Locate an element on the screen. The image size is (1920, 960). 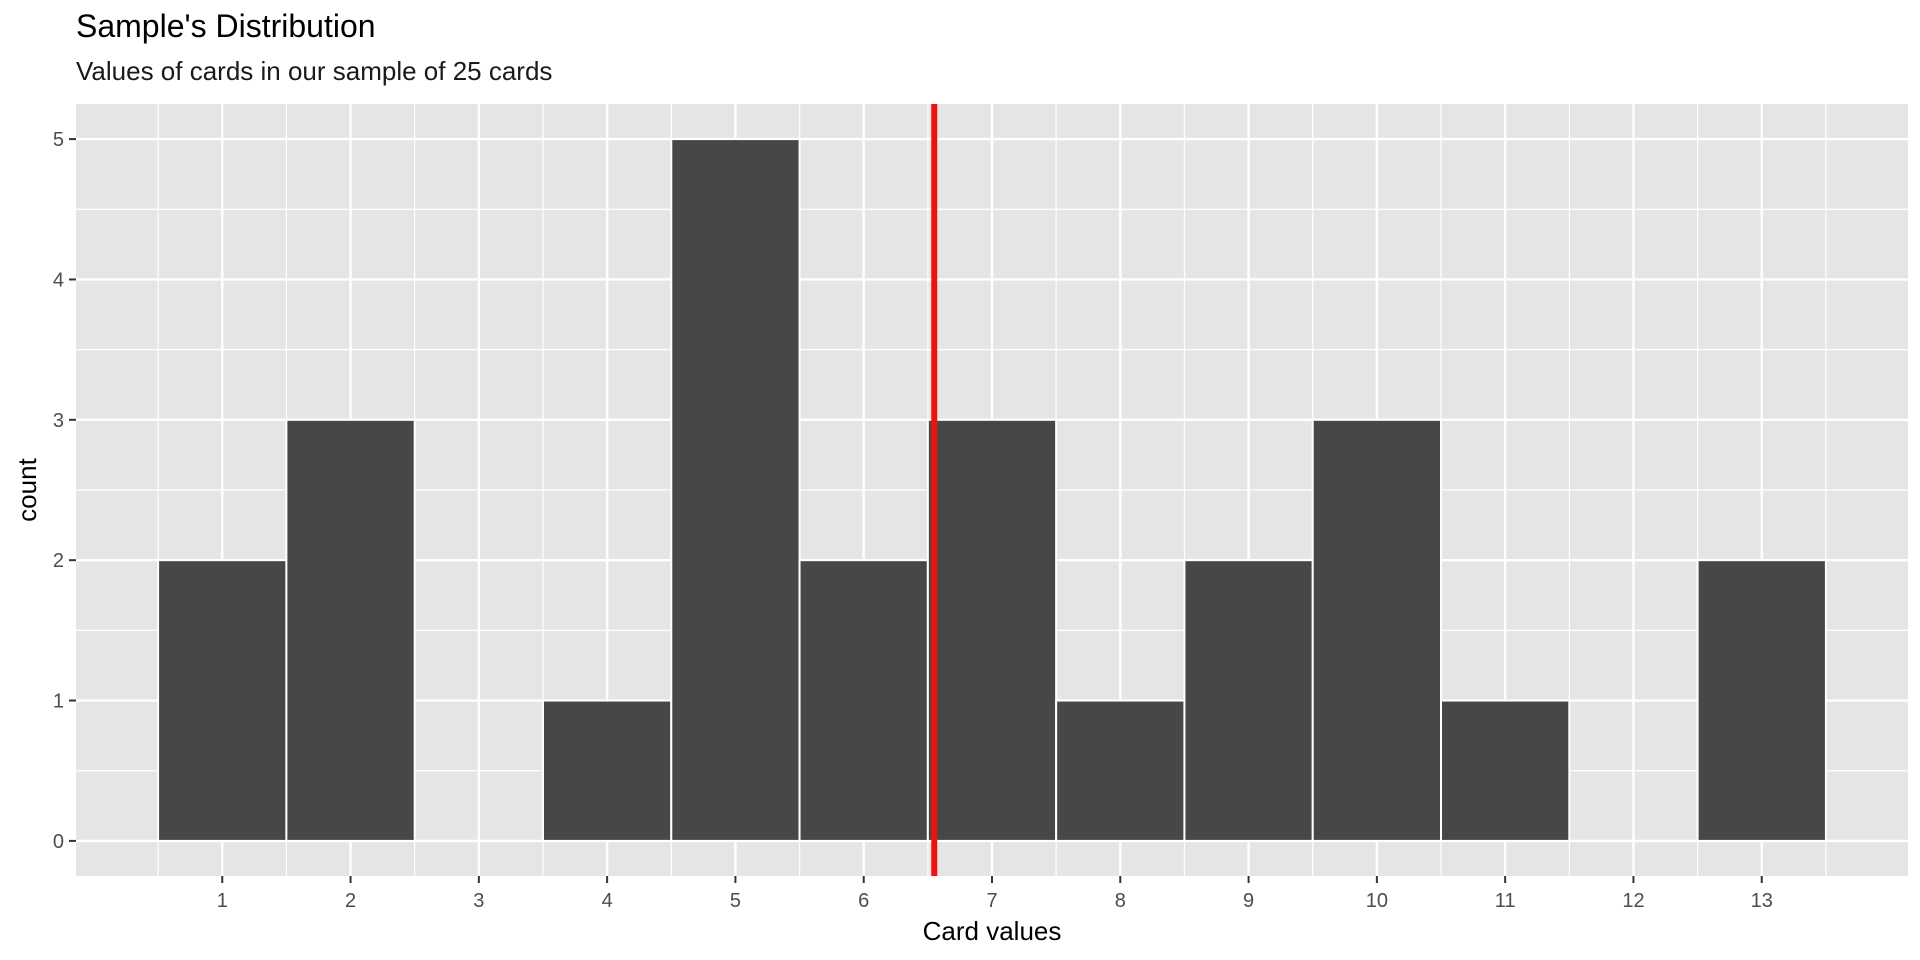
x-tick-label: 13 is located at coordinates (1762, 901).